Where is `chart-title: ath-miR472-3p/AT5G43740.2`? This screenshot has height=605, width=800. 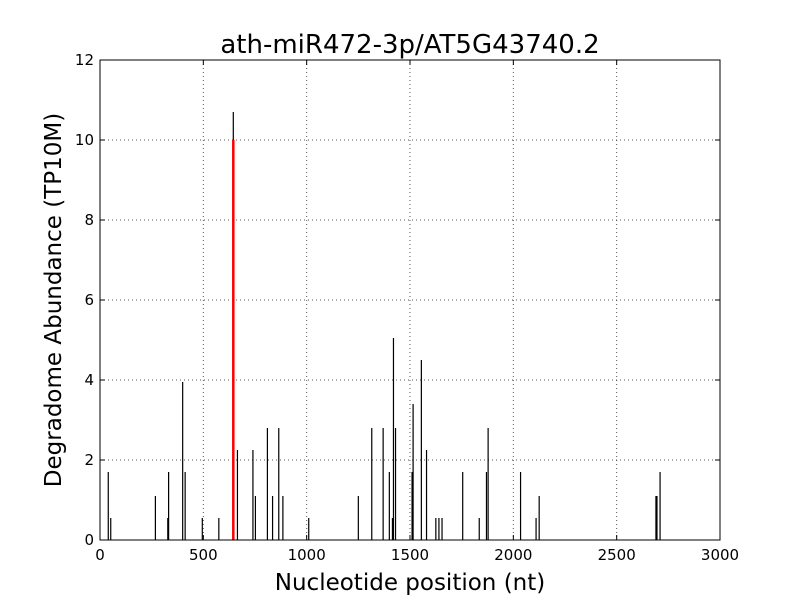 chart-title: ath-miR472-3p/AT5G43740.2 is located at coordinates (409, 45).